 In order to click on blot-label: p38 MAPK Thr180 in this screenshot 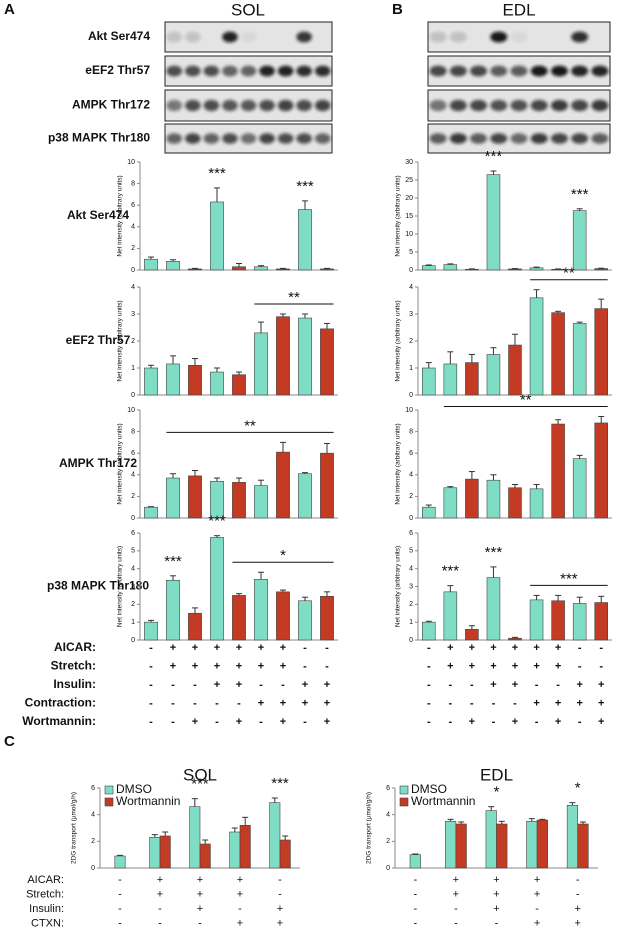, I will do `click(99, 138)`.